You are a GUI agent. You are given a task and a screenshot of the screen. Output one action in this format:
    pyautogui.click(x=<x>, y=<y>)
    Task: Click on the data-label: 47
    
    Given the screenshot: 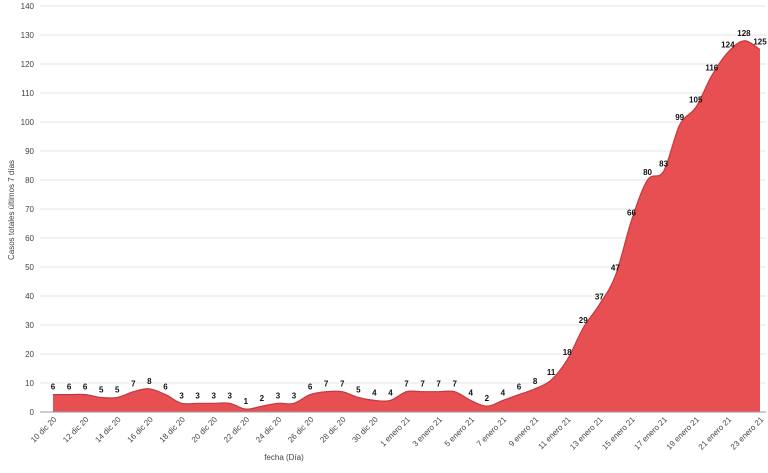 What is the action you would take?
    pyautogui.click(x=615, y=268)
    